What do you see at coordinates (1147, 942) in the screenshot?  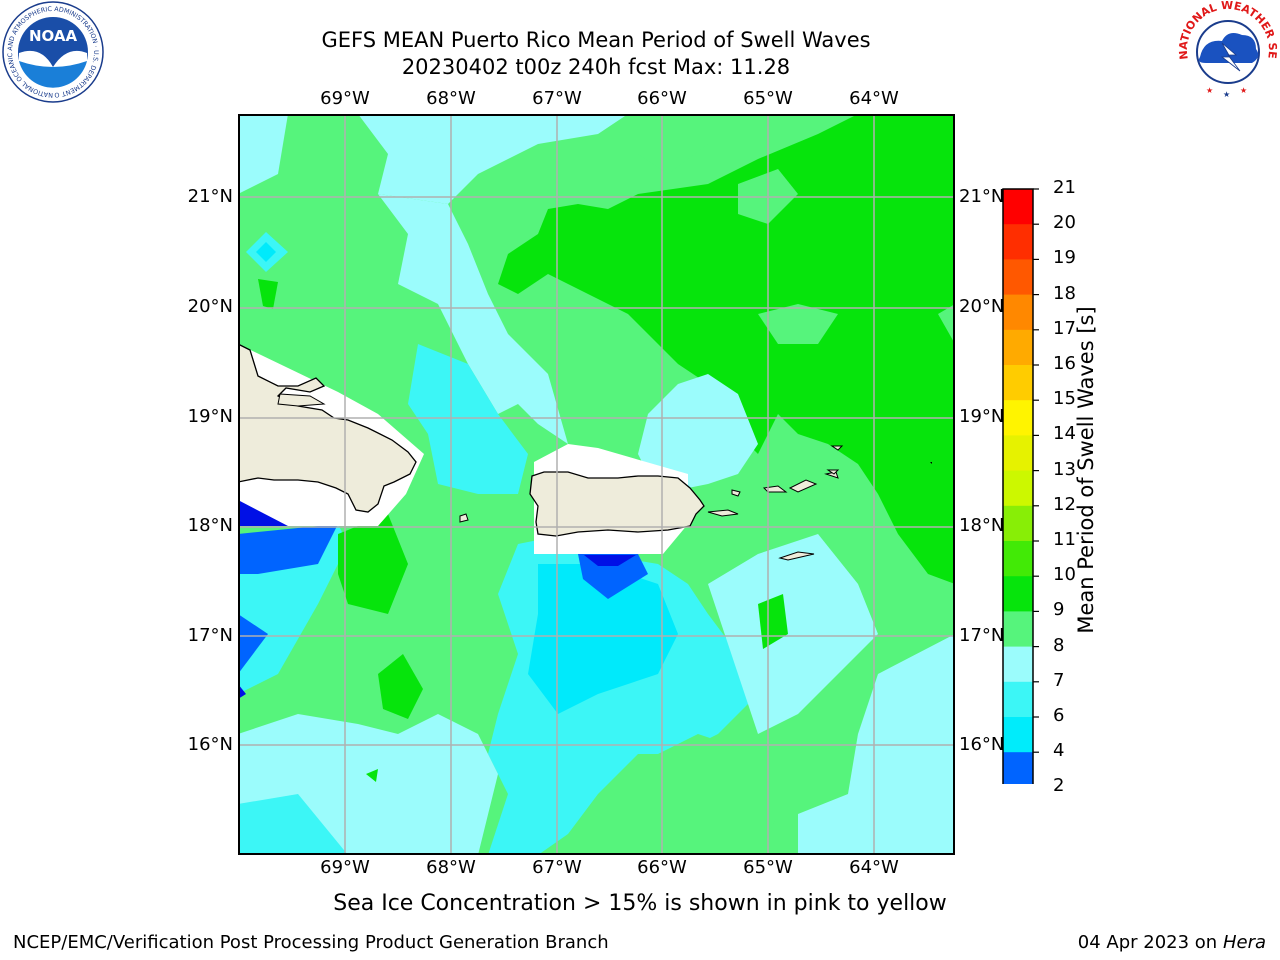 I see `footer-date-text: 04 Apr 2023 on` at bounding box center [1147, 942].